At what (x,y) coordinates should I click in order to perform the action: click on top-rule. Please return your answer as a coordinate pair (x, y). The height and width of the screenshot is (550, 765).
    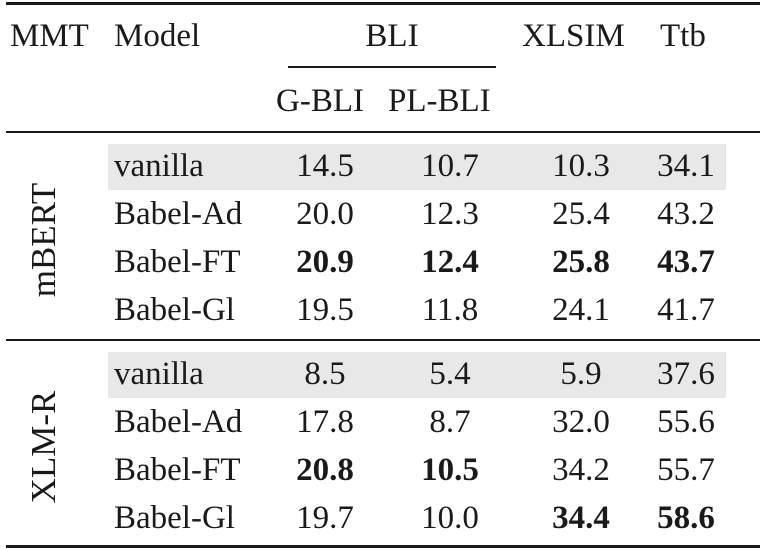
    Looking at the image, I should click on (383, 3).